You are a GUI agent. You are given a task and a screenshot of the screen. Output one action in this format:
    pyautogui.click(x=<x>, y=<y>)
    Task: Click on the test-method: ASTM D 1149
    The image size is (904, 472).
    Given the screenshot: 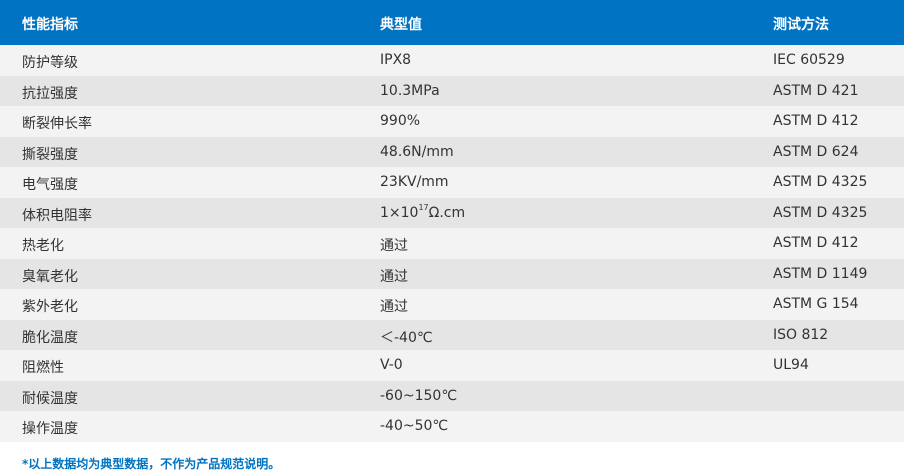 What is the action you would take?
    pyautogui.click(x=820, y=273)
    